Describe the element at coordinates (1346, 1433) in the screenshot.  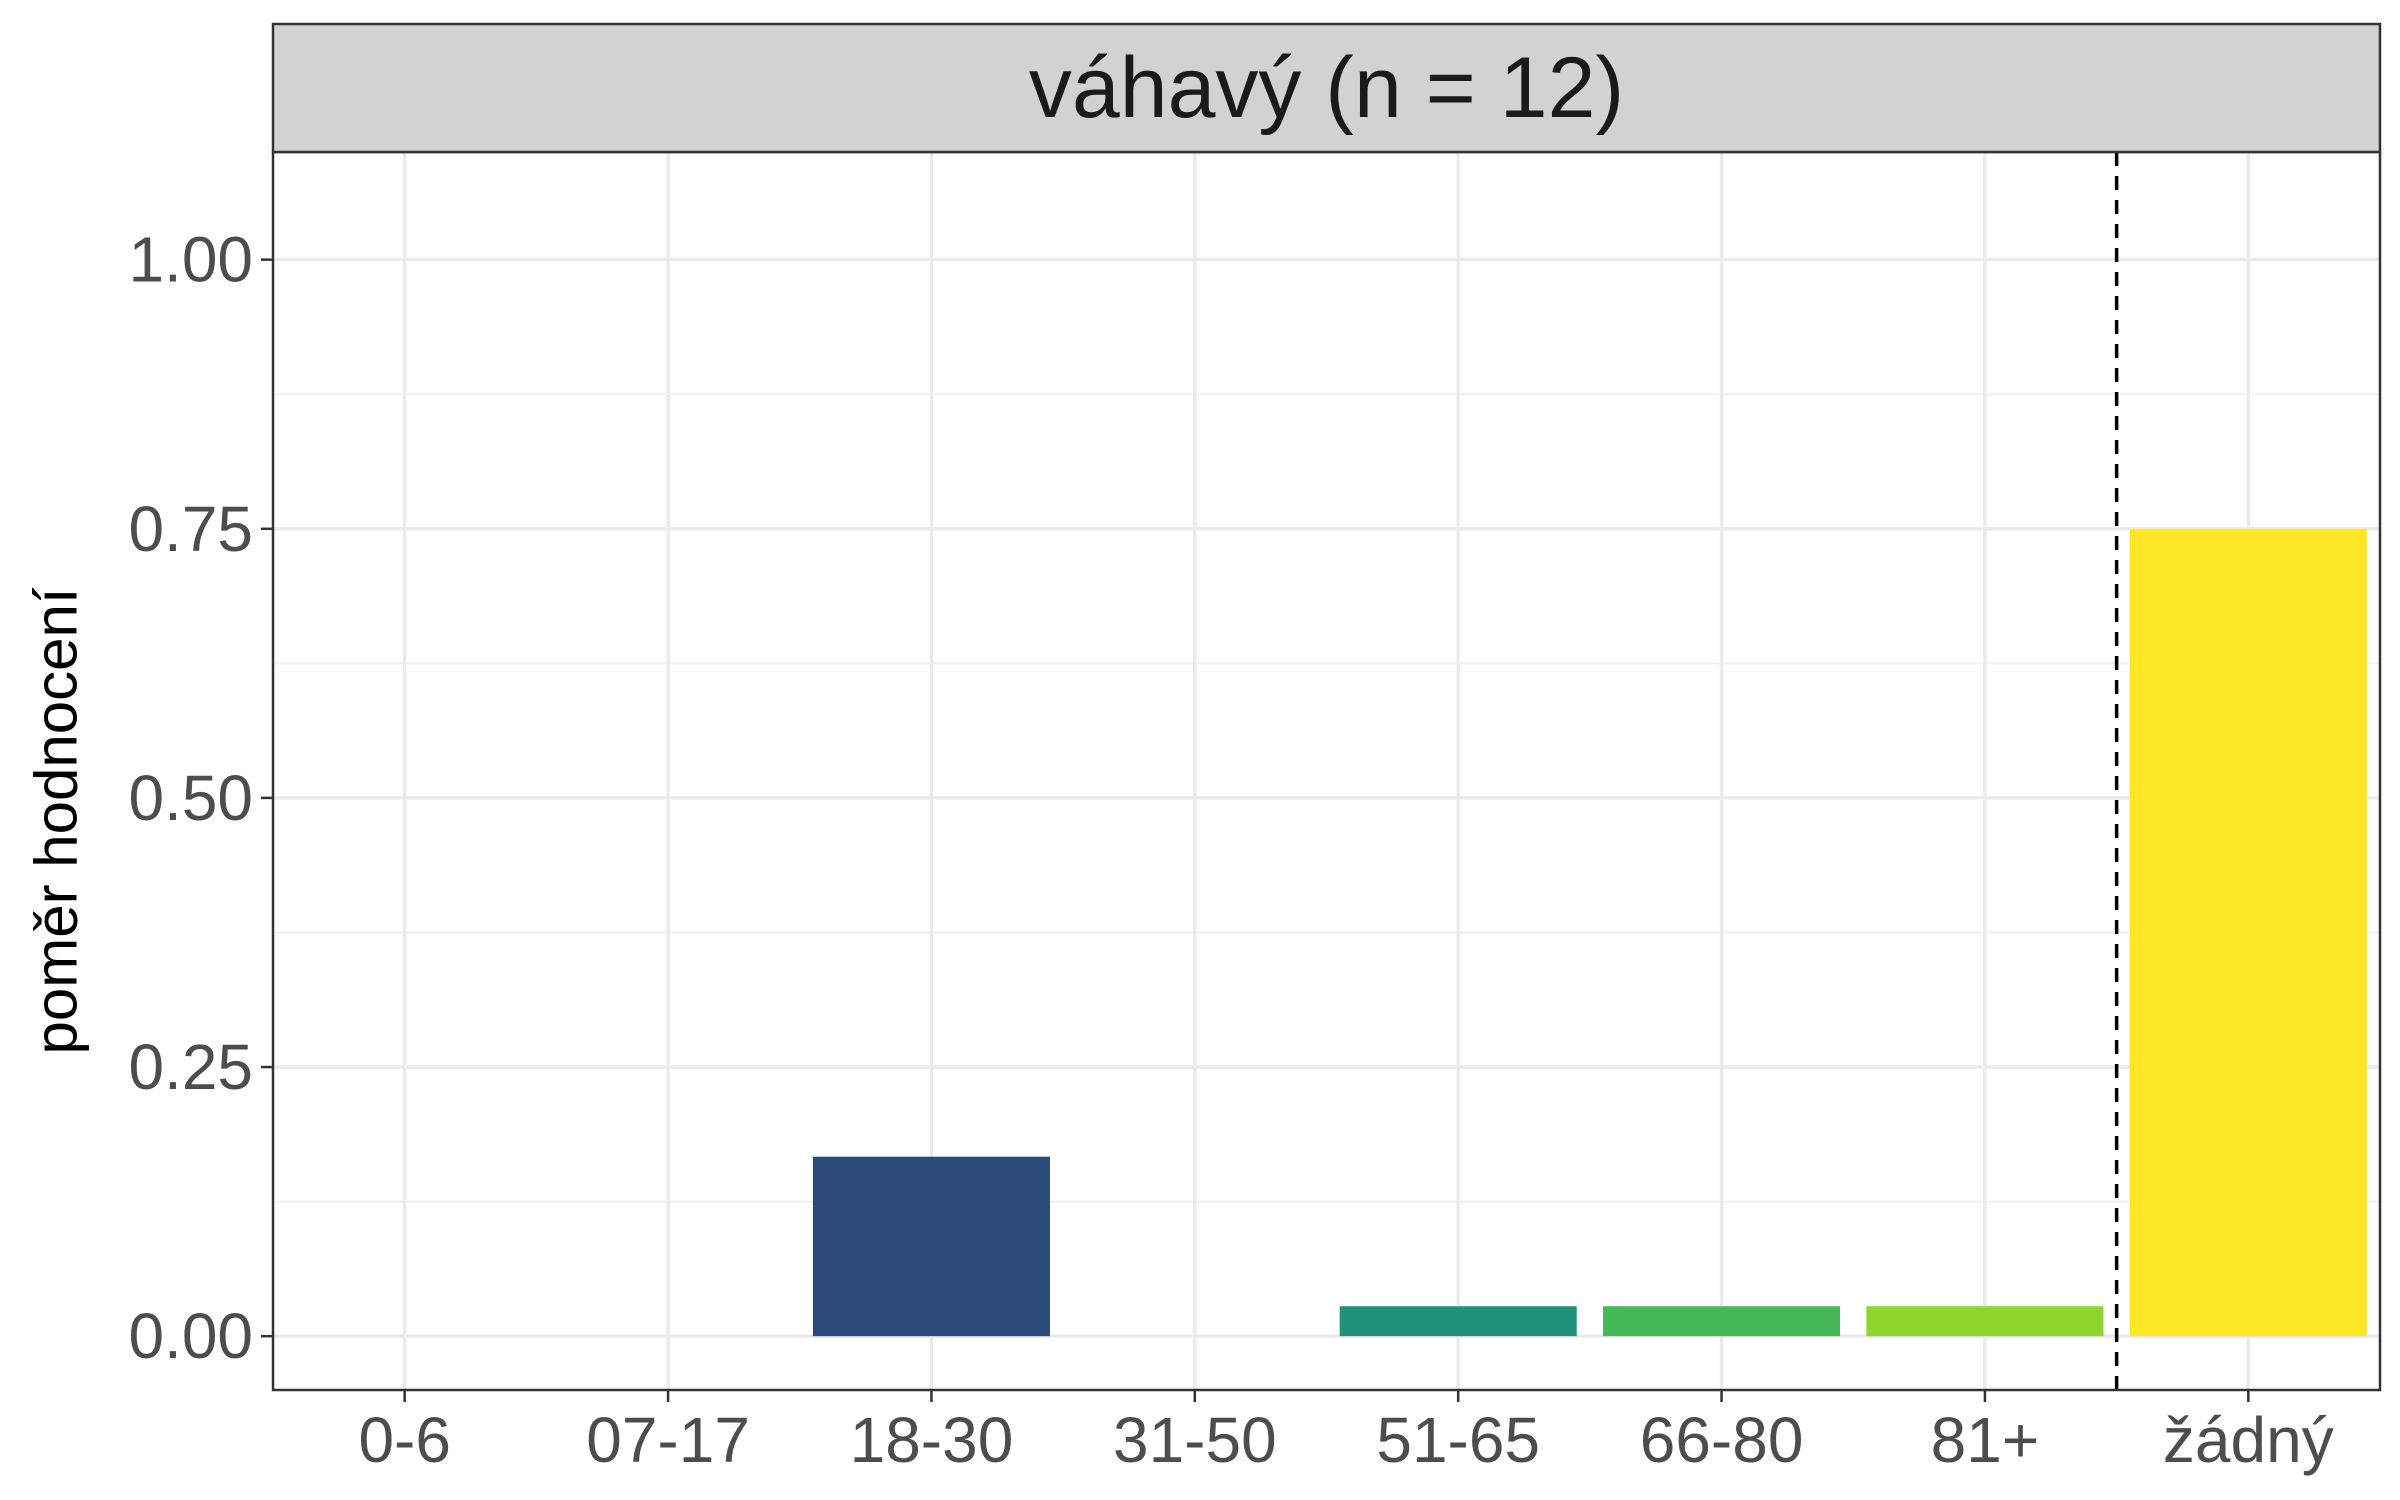
I see `x-axis: 0-6 07-17 18-30 31-50 51-65 66-80 81+ žádný` at that location.